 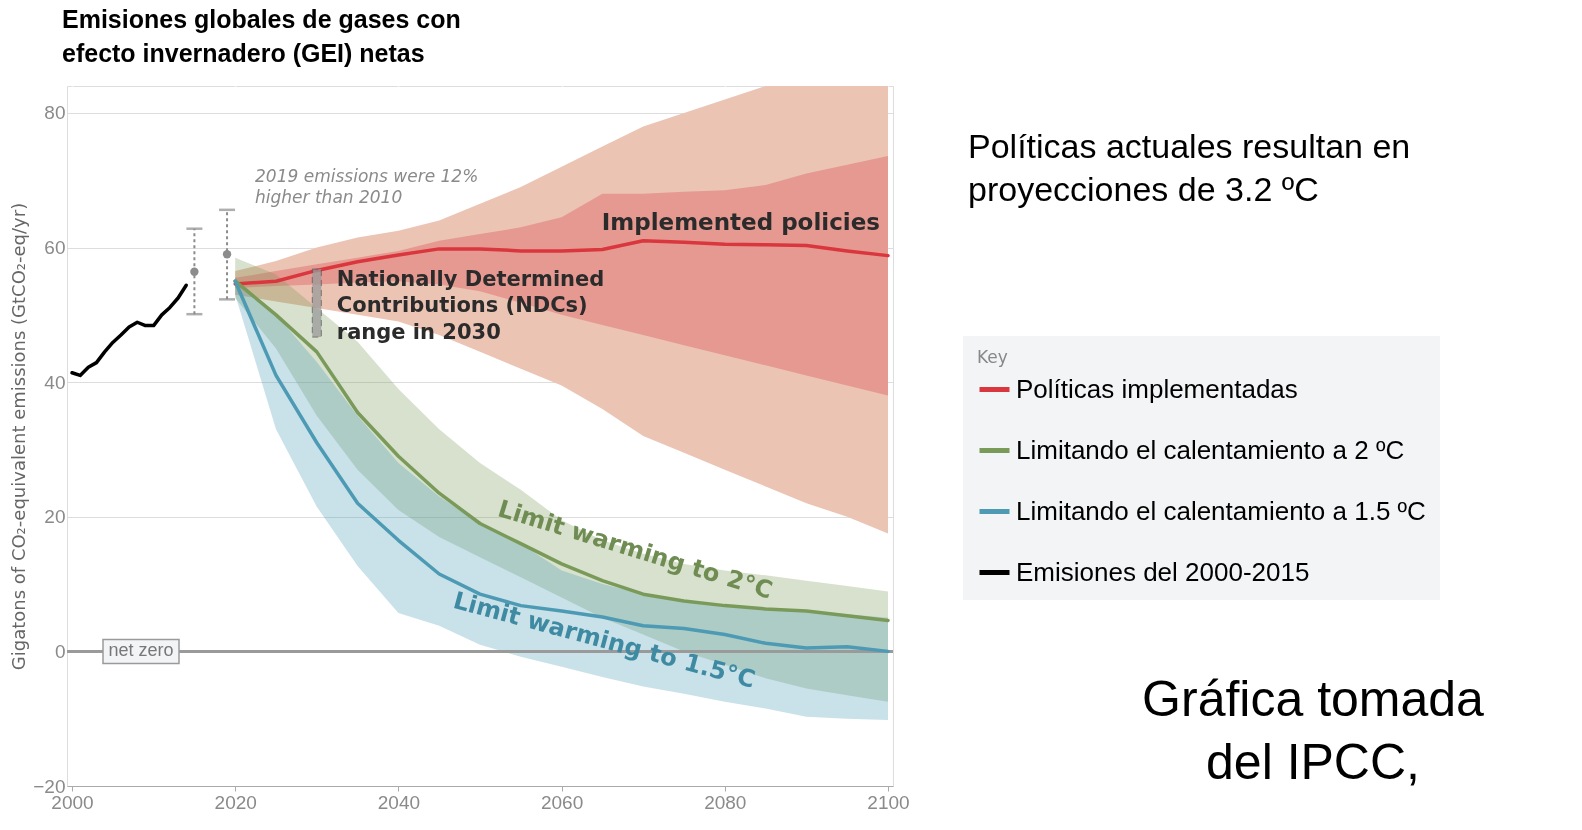 I want to click on y-tick-label: 80, so click(x=55, y=113).